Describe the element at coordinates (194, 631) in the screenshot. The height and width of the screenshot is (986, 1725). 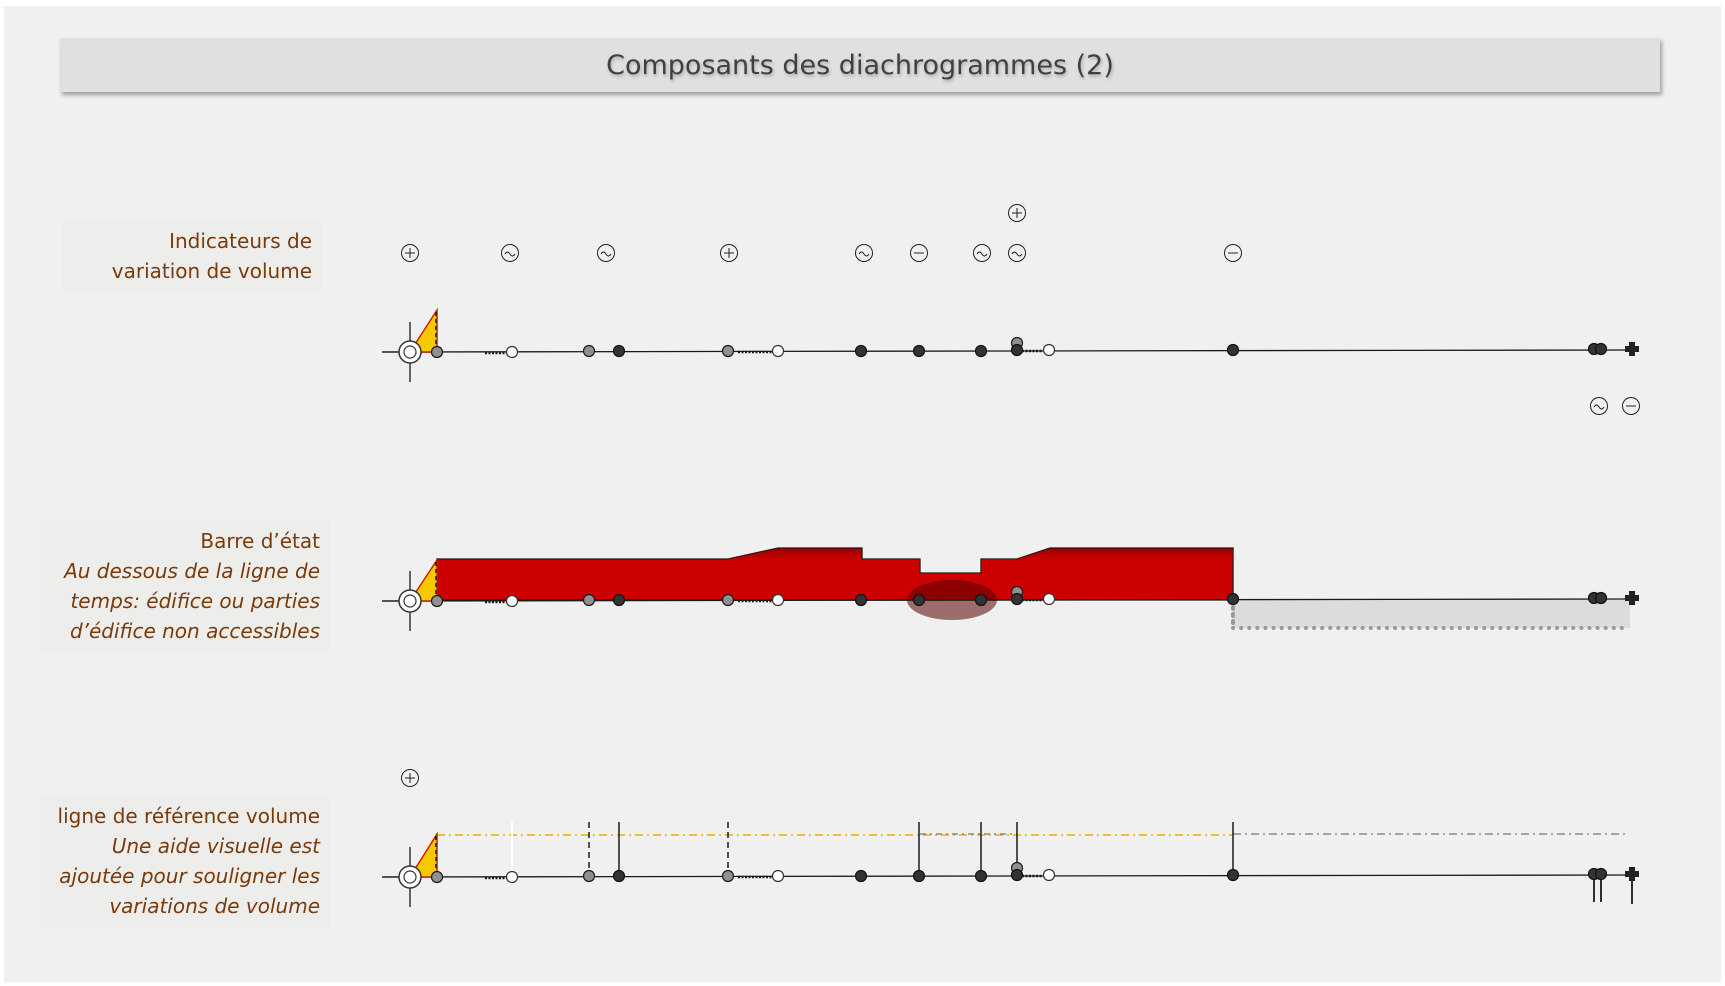
I see `label-italic-line: d’édifice non accessibles` at that location.